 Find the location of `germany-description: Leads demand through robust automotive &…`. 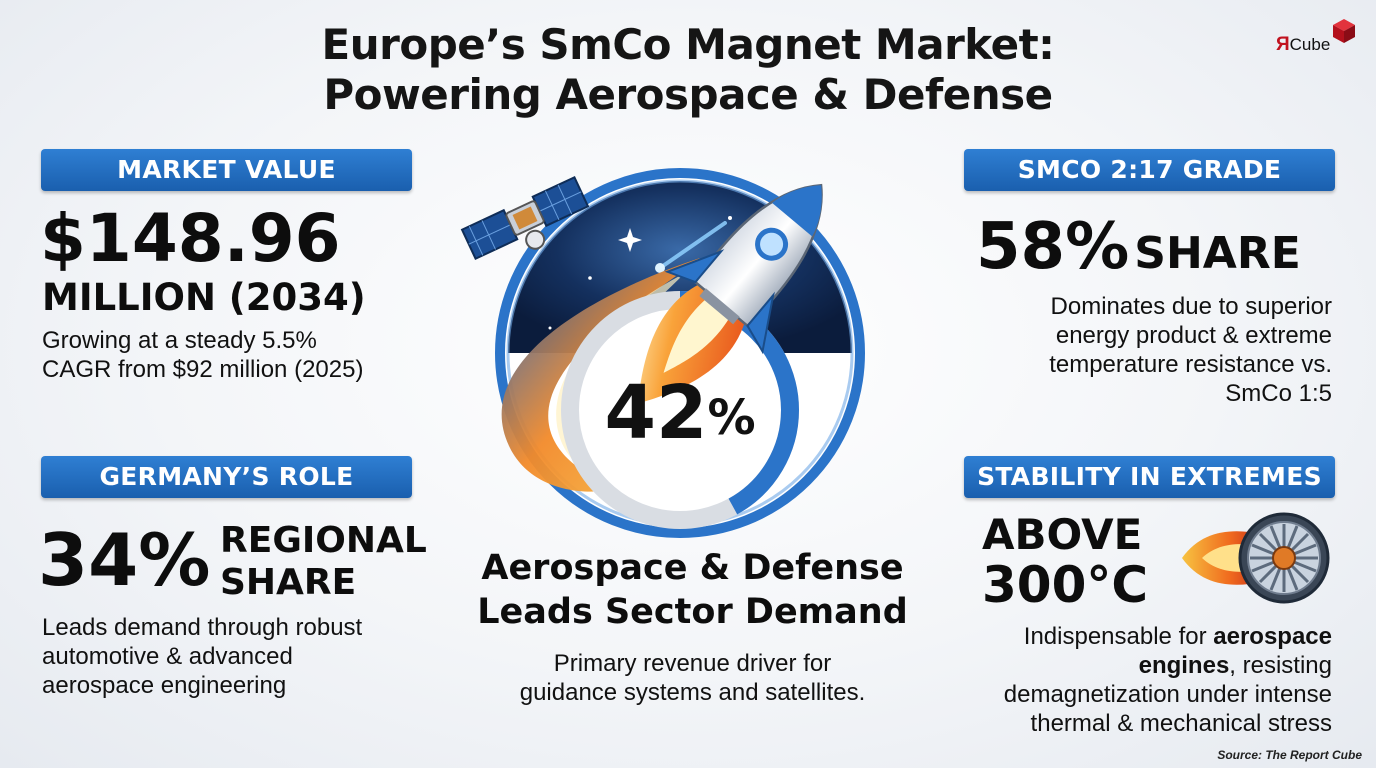

germany-description: Leads demand through robust automotive &… is located at coordinates (242, 656).